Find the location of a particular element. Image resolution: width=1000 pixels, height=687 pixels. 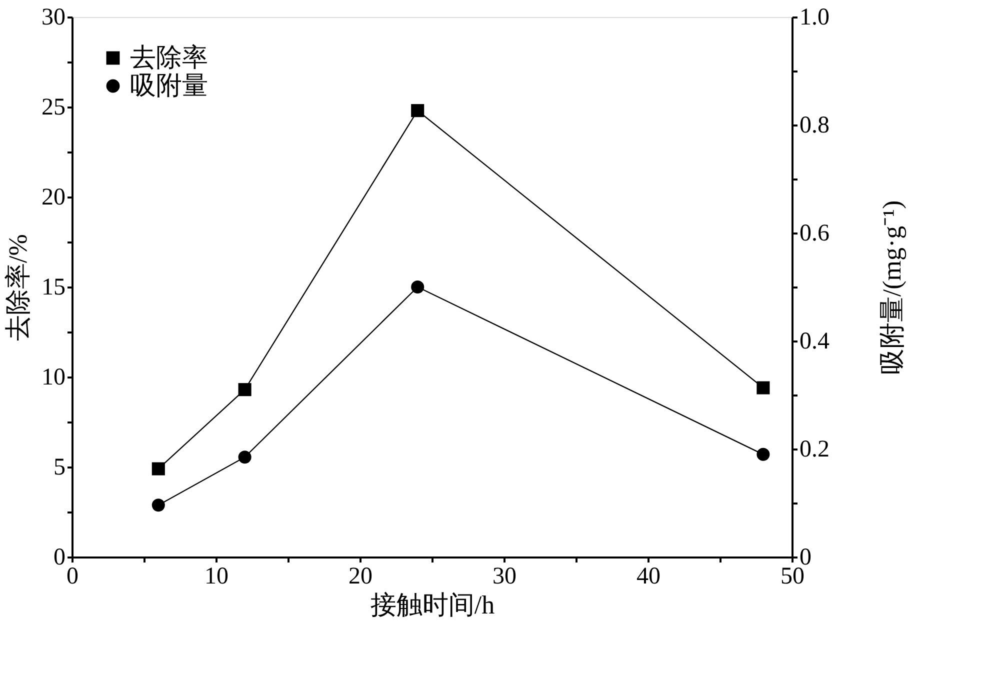

y2-axis-title: 吸附量/(mg·g⁻¹) is located at coordinates (892, 287).